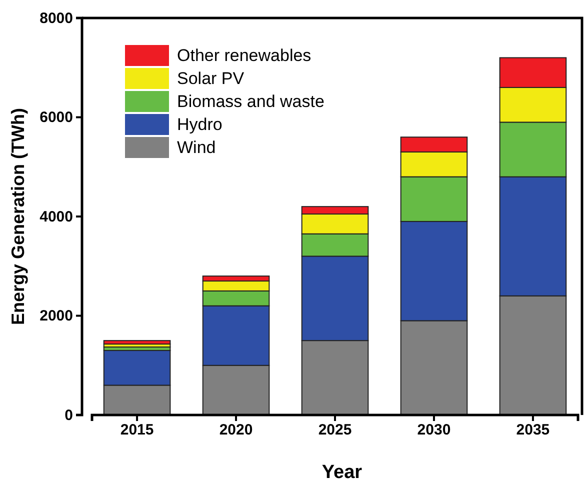 The width and height of the screenshot is (587, 487). What do you see at coordinates (56, 316) in the screenshot?
I see `y-tick-label: 2000` at bounding box center [56, 316].